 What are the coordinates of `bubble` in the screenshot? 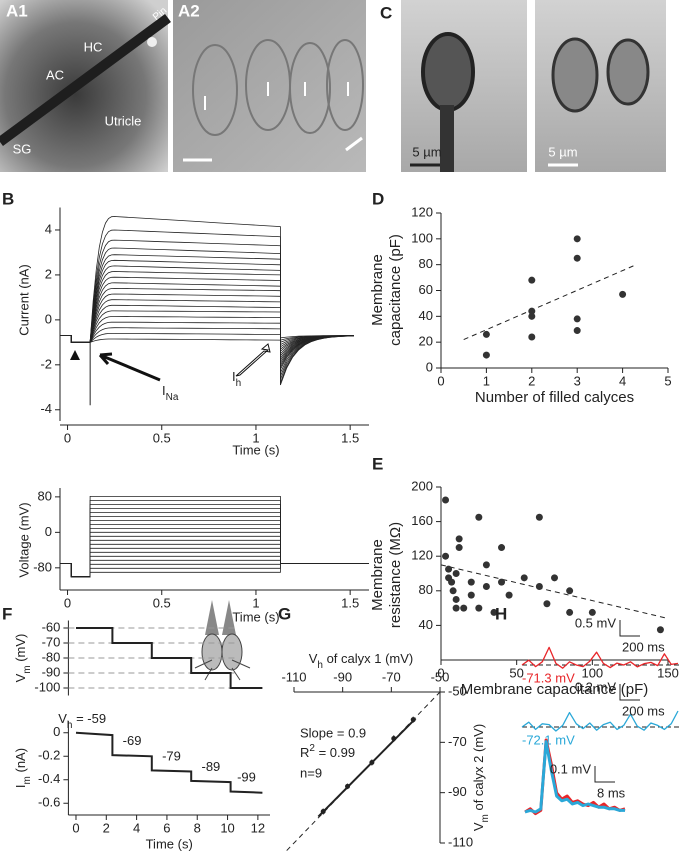 It's located at (152, 42).